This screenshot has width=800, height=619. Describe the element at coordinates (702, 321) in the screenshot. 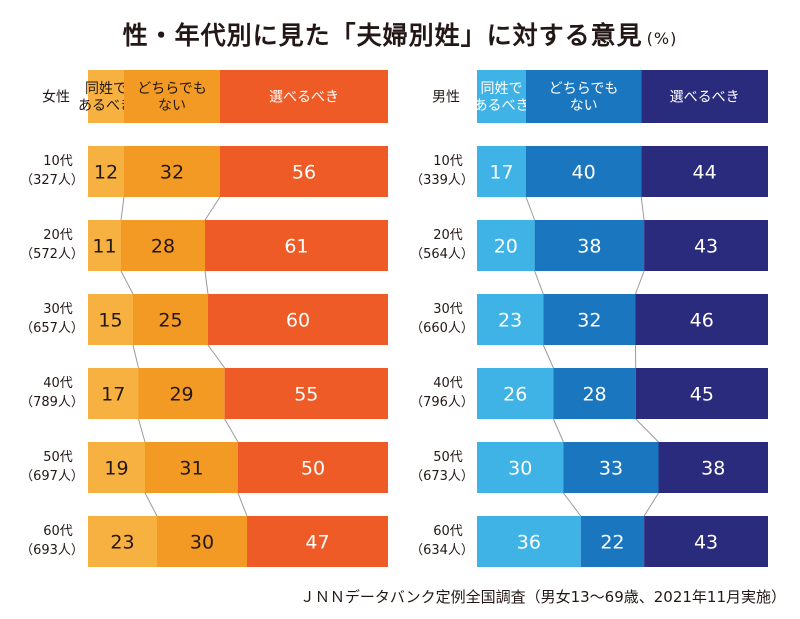

I see `bar-value-label-male-3: 46` at that location.